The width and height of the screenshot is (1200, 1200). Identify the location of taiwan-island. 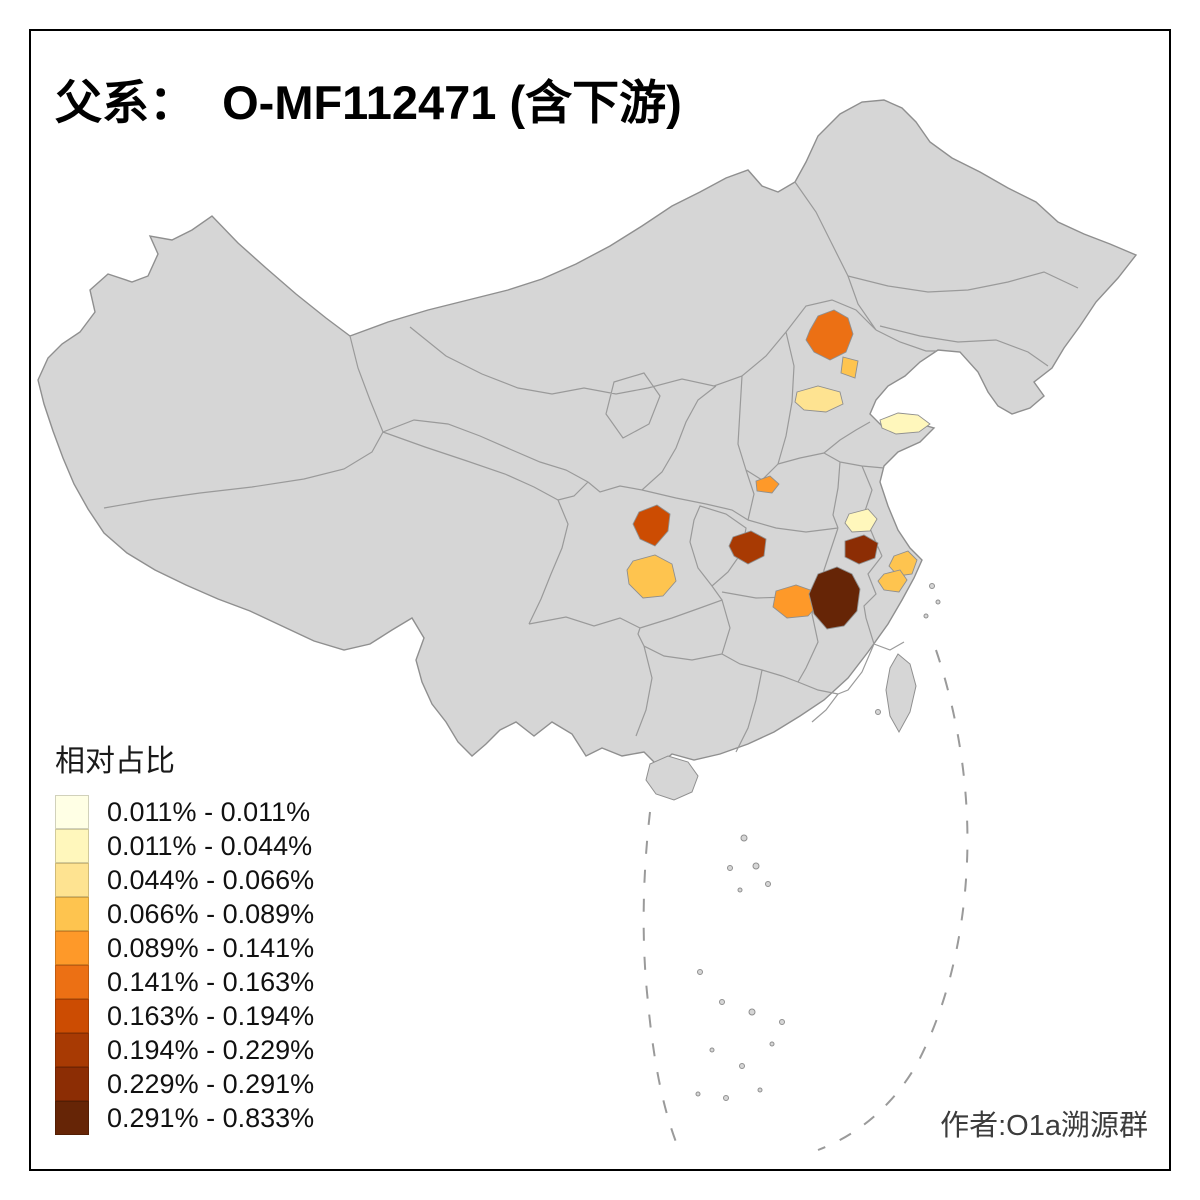
(901, 693).